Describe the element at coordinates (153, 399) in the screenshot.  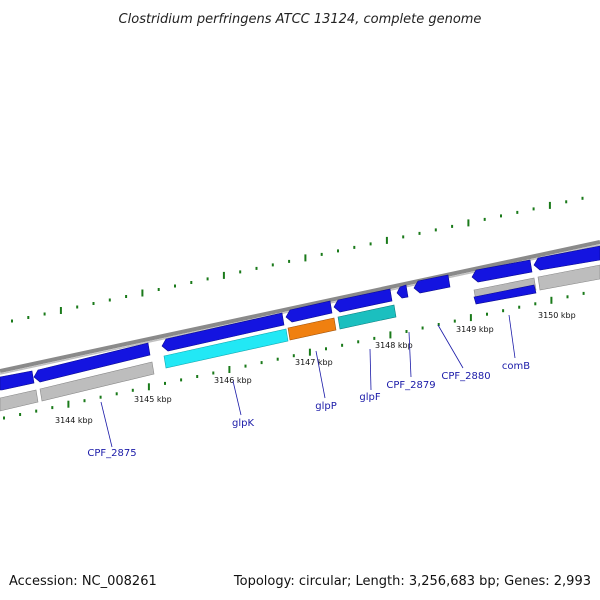
I see `kbp-label: 3145 kbp` at that location.